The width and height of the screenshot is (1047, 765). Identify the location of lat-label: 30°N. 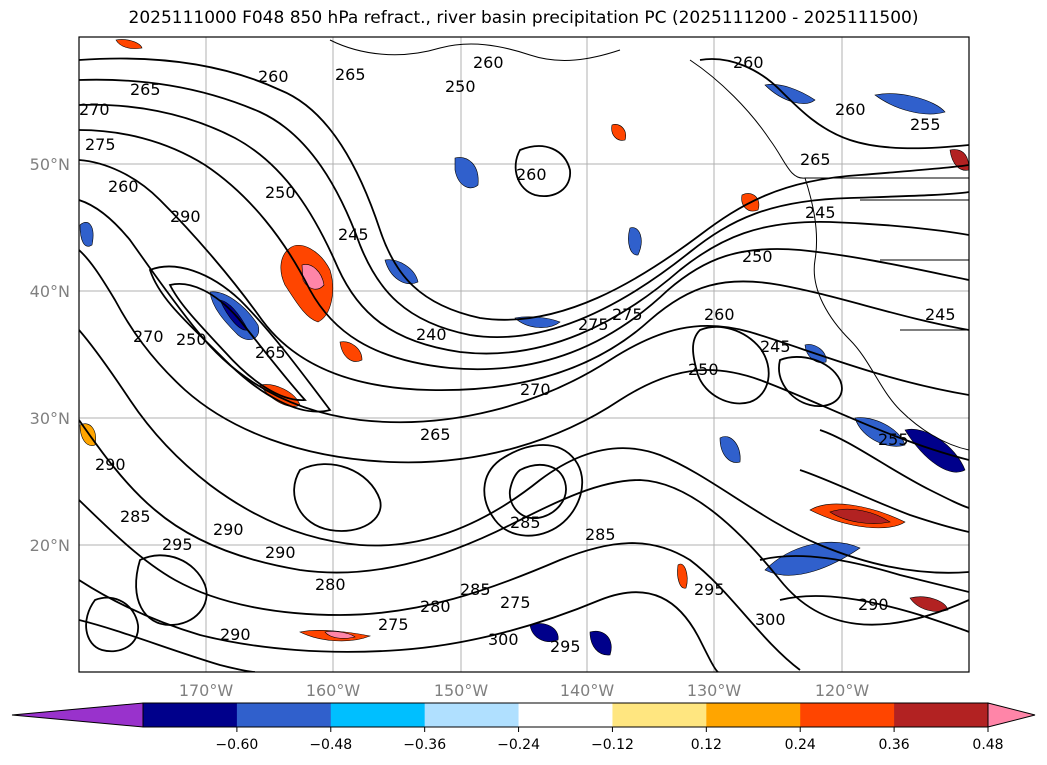
(50, 418).